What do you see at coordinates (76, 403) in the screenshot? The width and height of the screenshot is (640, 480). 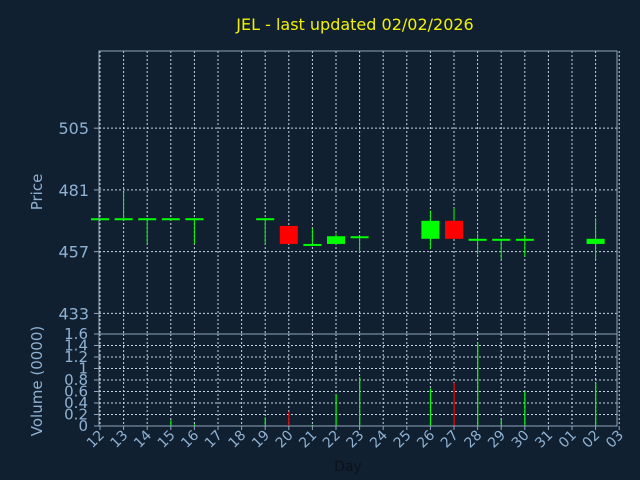 I see `volume-tick-label: 0.4` at bounding box center [76, 403].